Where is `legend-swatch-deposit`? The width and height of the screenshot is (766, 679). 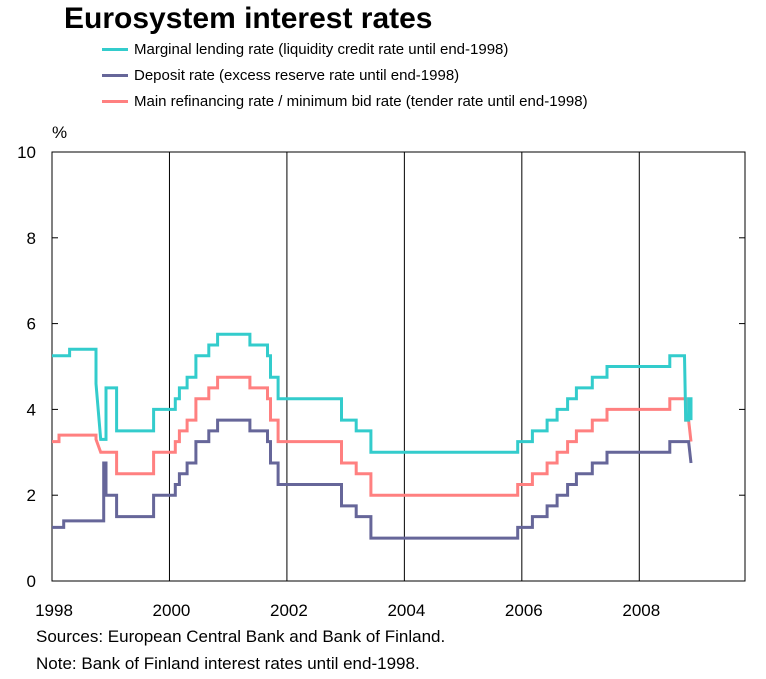 legend-swatch-deposit is located at coordinates (115, 75).